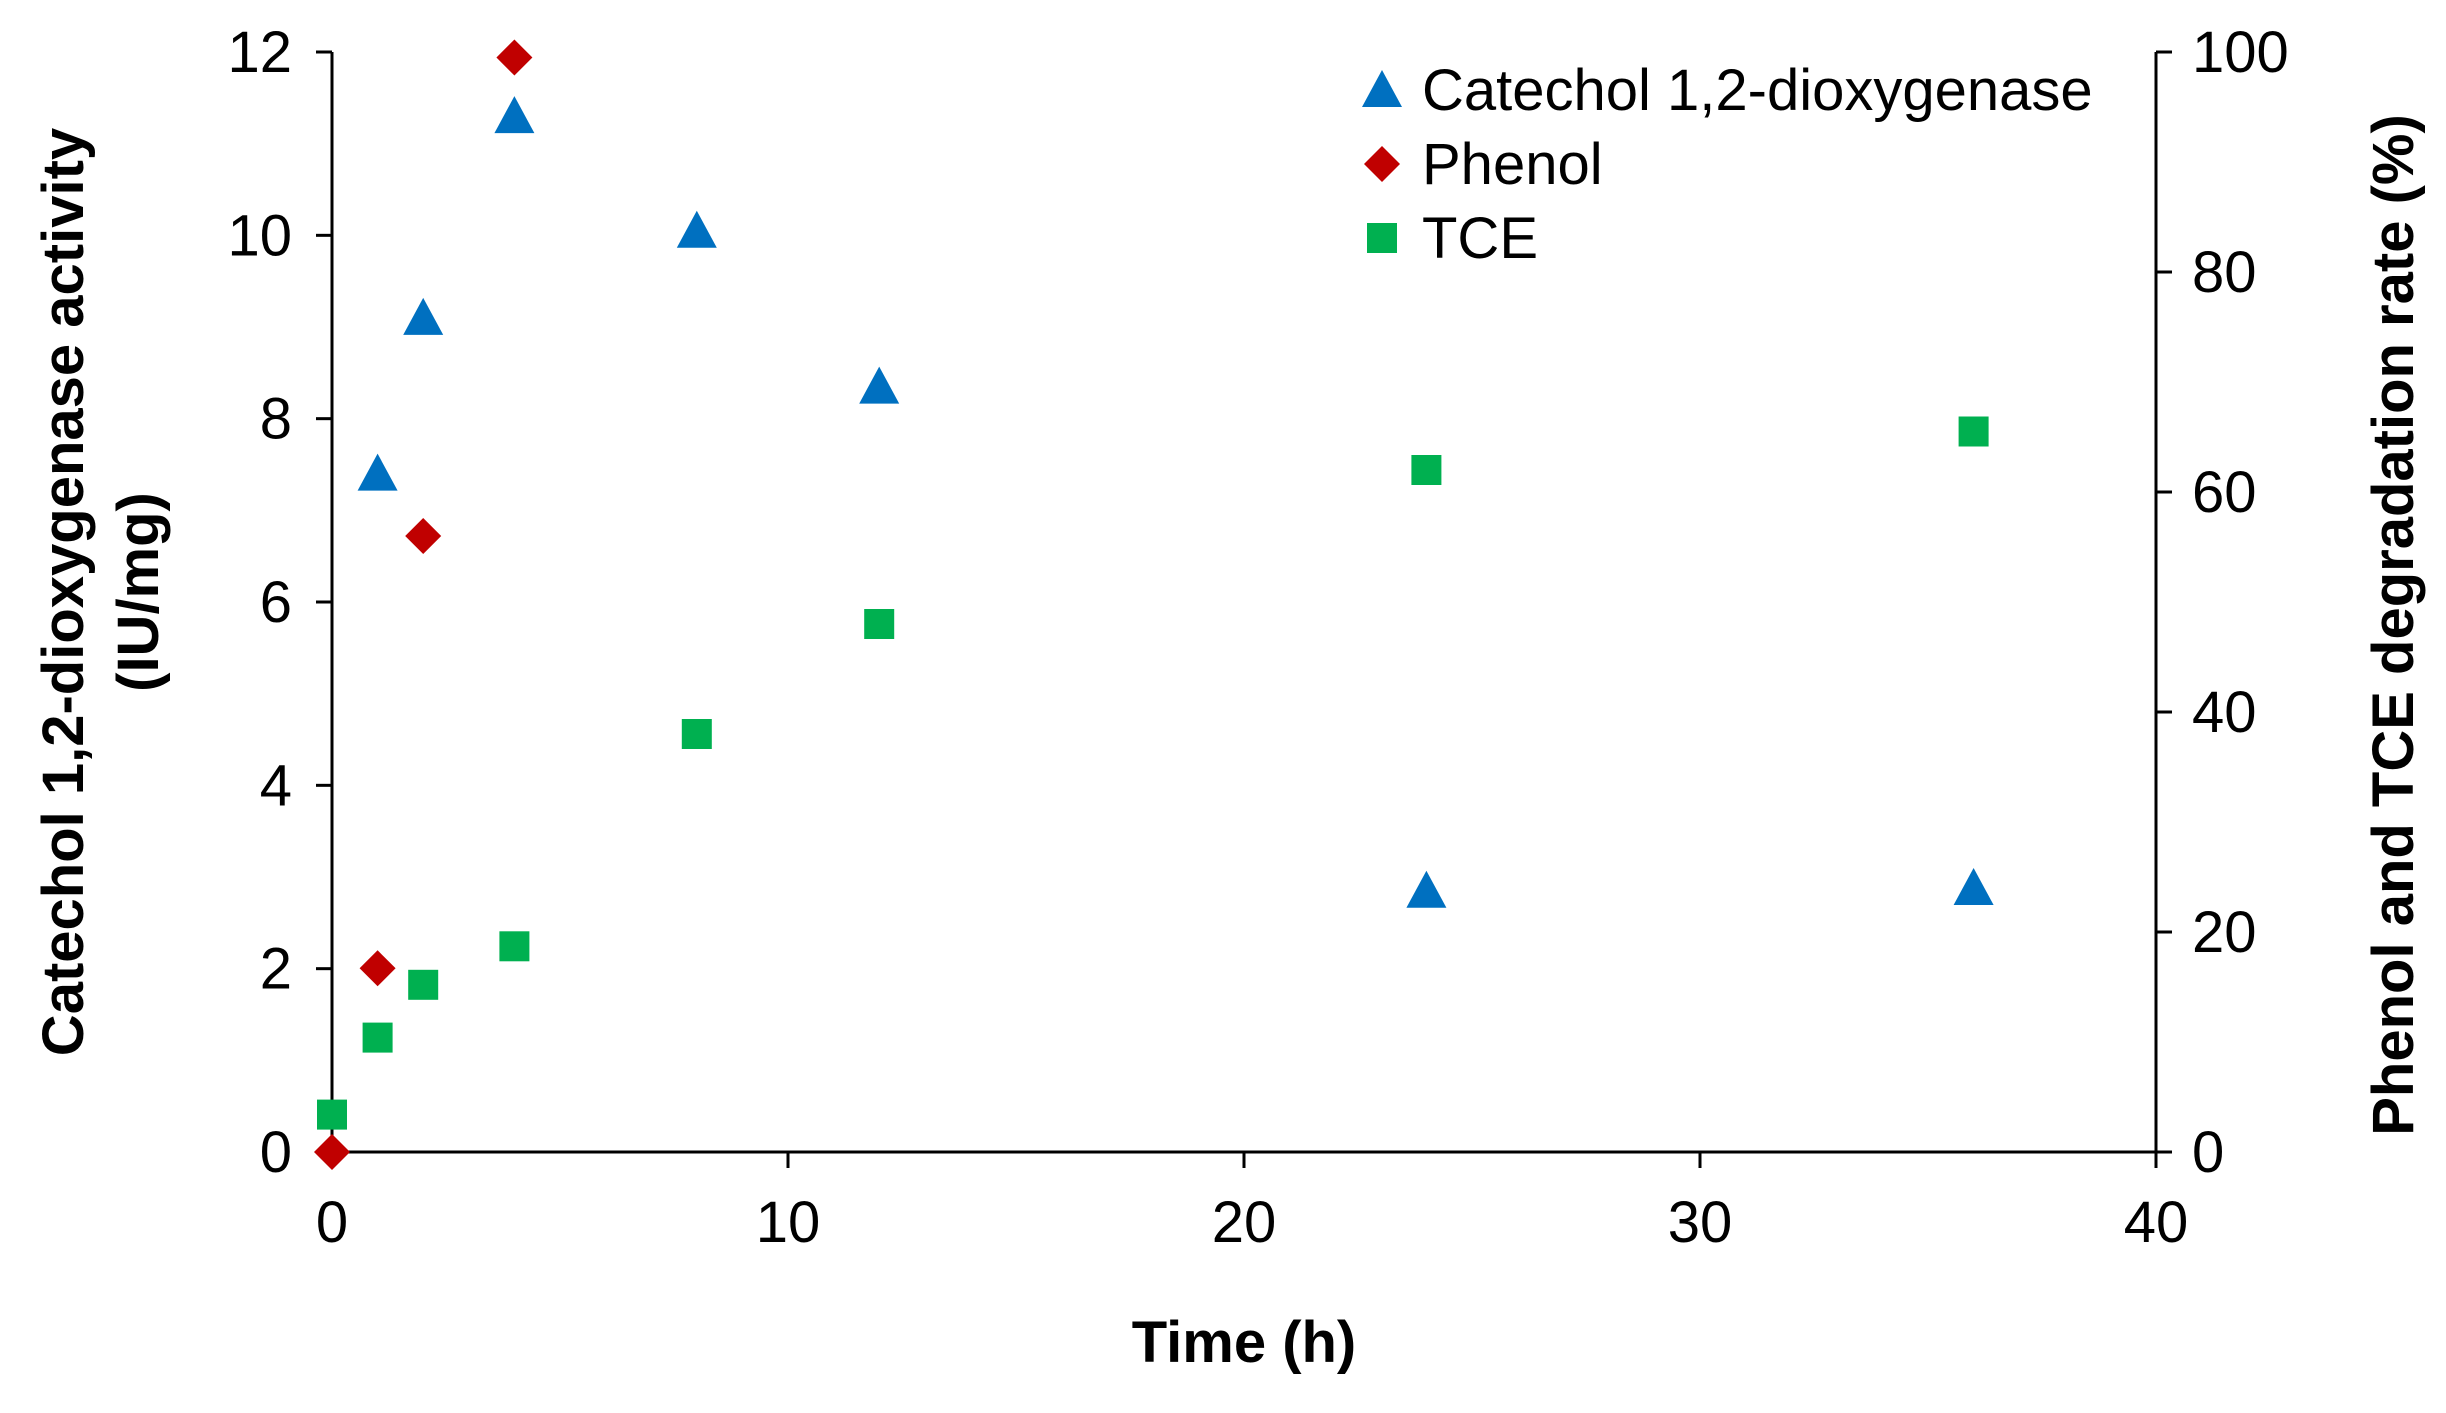 The image size is (2446, 1413). Describe the element at coordinates (2156, 1222) in the screenshot. I see `x-tick-label: 40` at that location.